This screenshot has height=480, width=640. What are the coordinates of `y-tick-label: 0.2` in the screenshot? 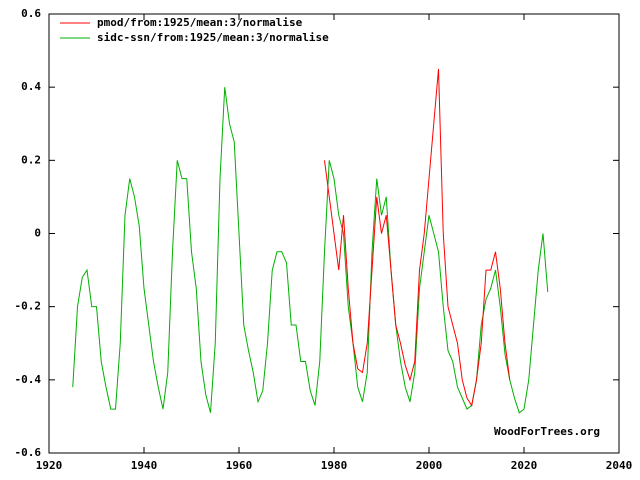 It's located at (31, 159).